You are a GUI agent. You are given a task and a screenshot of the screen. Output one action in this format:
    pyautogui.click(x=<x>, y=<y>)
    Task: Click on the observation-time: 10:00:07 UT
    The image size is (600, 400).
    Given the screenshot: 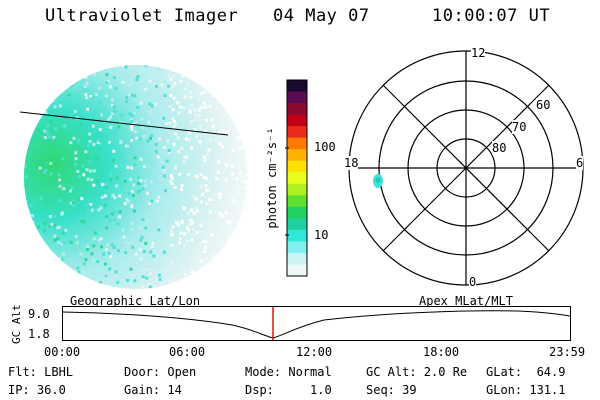 What is the action you would take?
    pyautogui.click(x=491, y=16)
    